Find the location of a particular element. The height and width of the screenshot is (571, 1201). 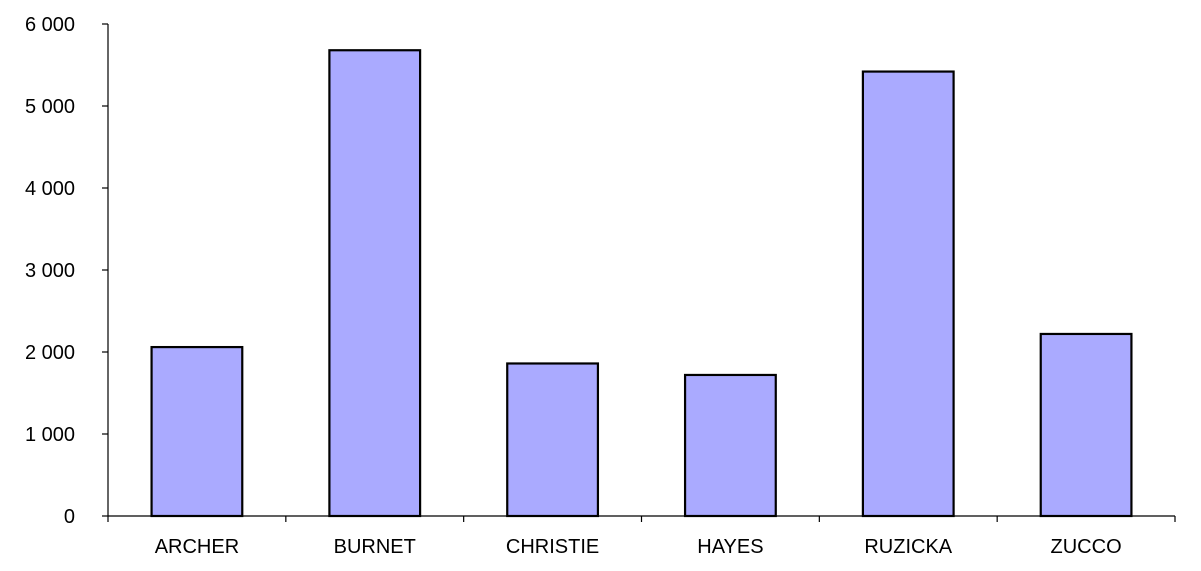

y-tick-label: 6 000 is located at coordinates (50, 25).